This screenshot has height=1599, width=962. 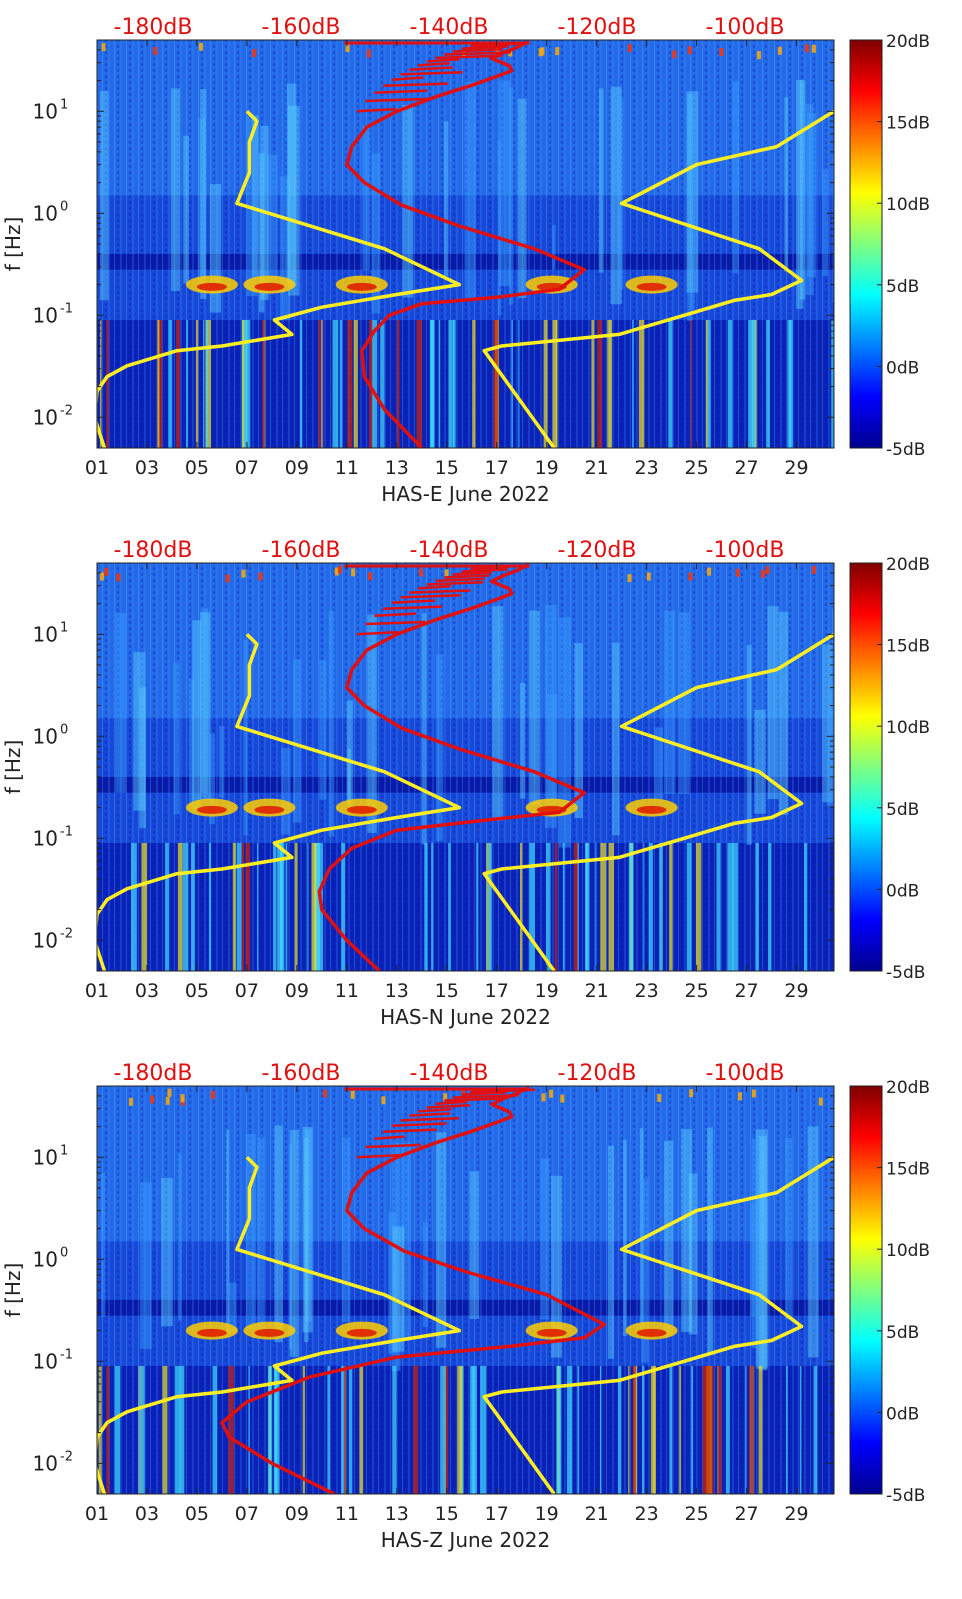 What do you see at coordinates (796, 468) in the screenshot?
I see `x-tick-label: 29` at bounding box center [796, 468].